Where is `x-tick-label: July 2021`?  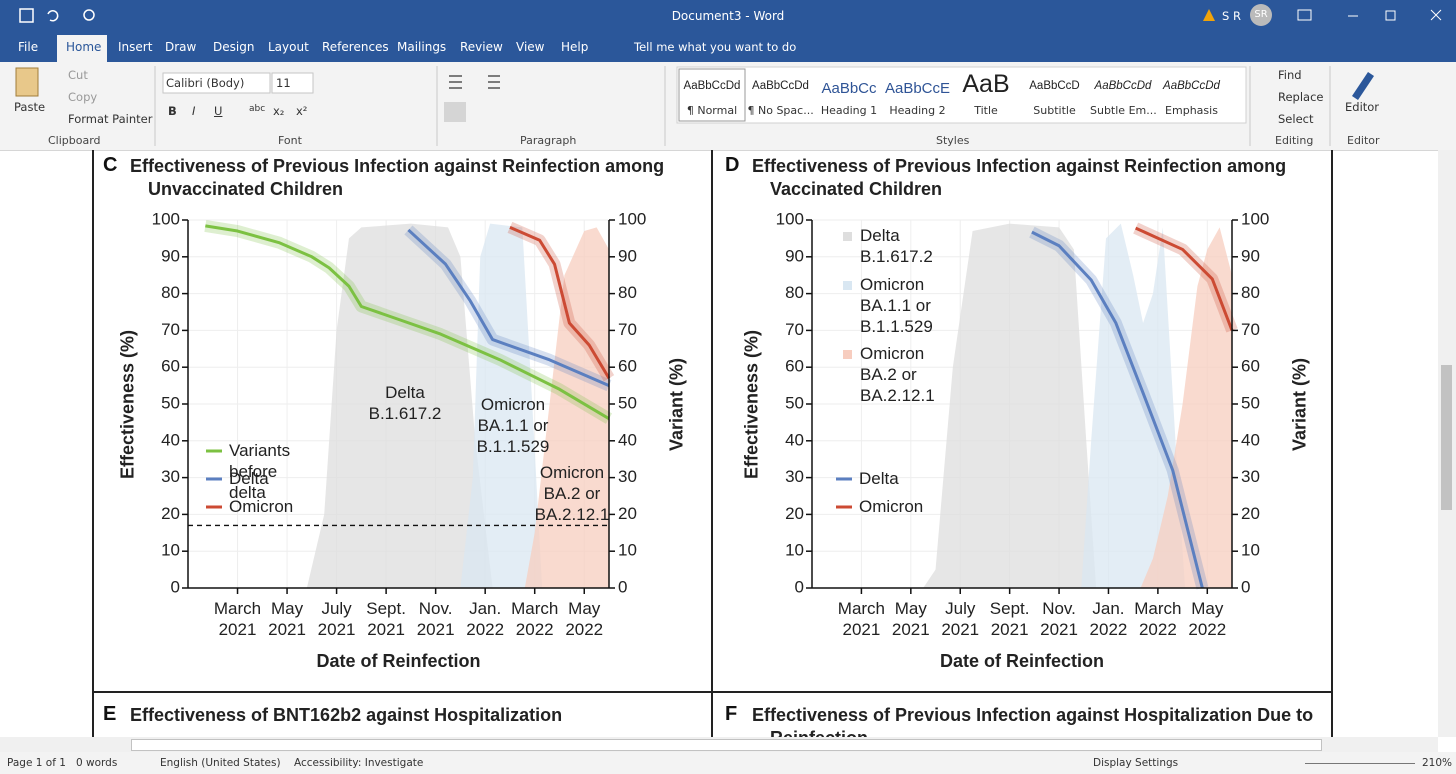
x-tick-label: July 2021 is located at coordinates (960, 619).